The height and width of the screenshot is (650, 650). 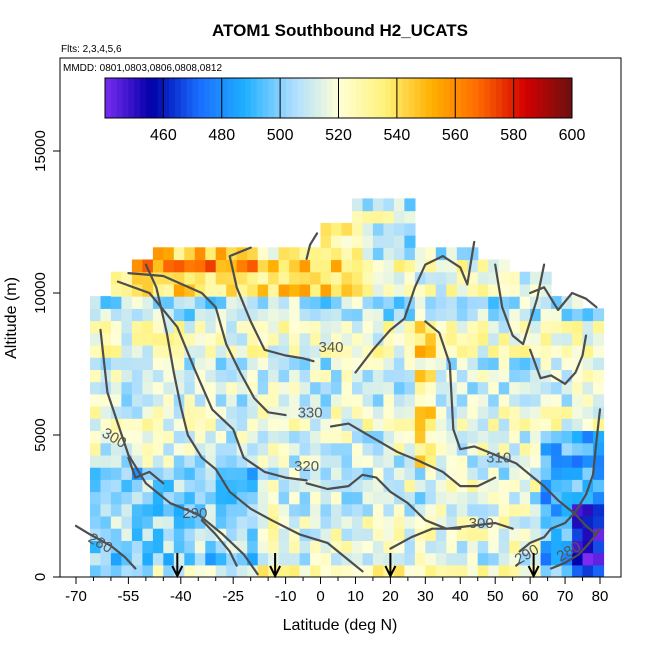 I want to click on x-tick-label: -55, so click(x=129, y=596).